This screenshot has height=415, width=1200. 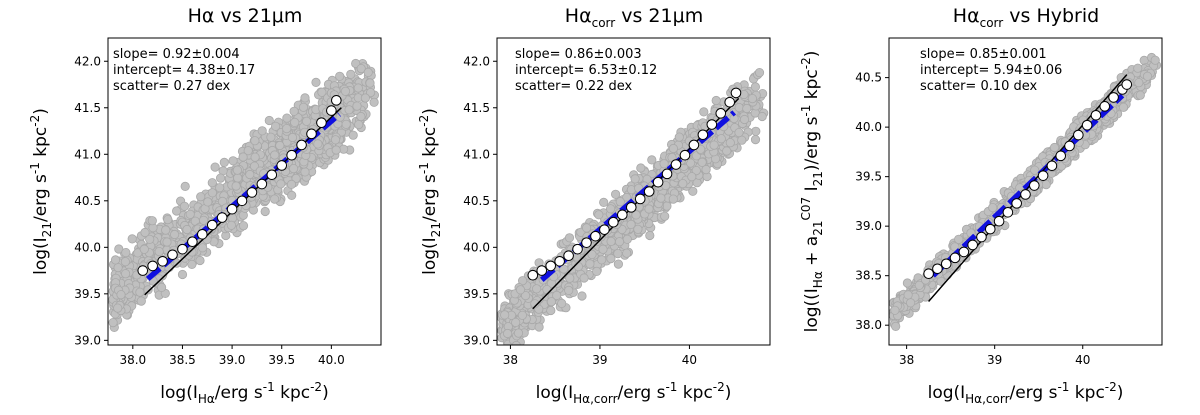 What do you see at coordinates (232, 360) in the screenshot?
I see `x-tick-label: 39.0` at bounding box center [232, 360].